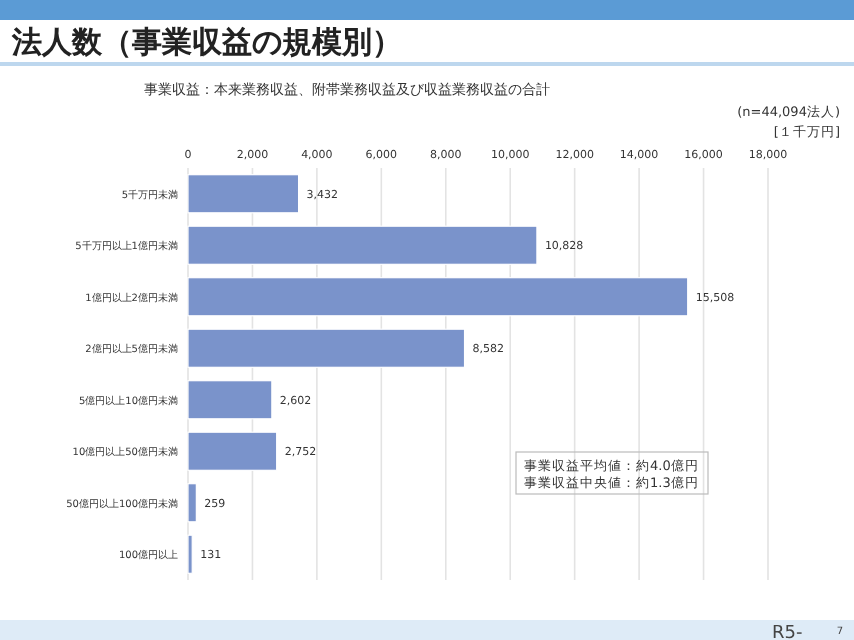  What do you see at coordinates (787, 632) in the screenshot?
I see `text: R5-` at bounding box center [787, 632].